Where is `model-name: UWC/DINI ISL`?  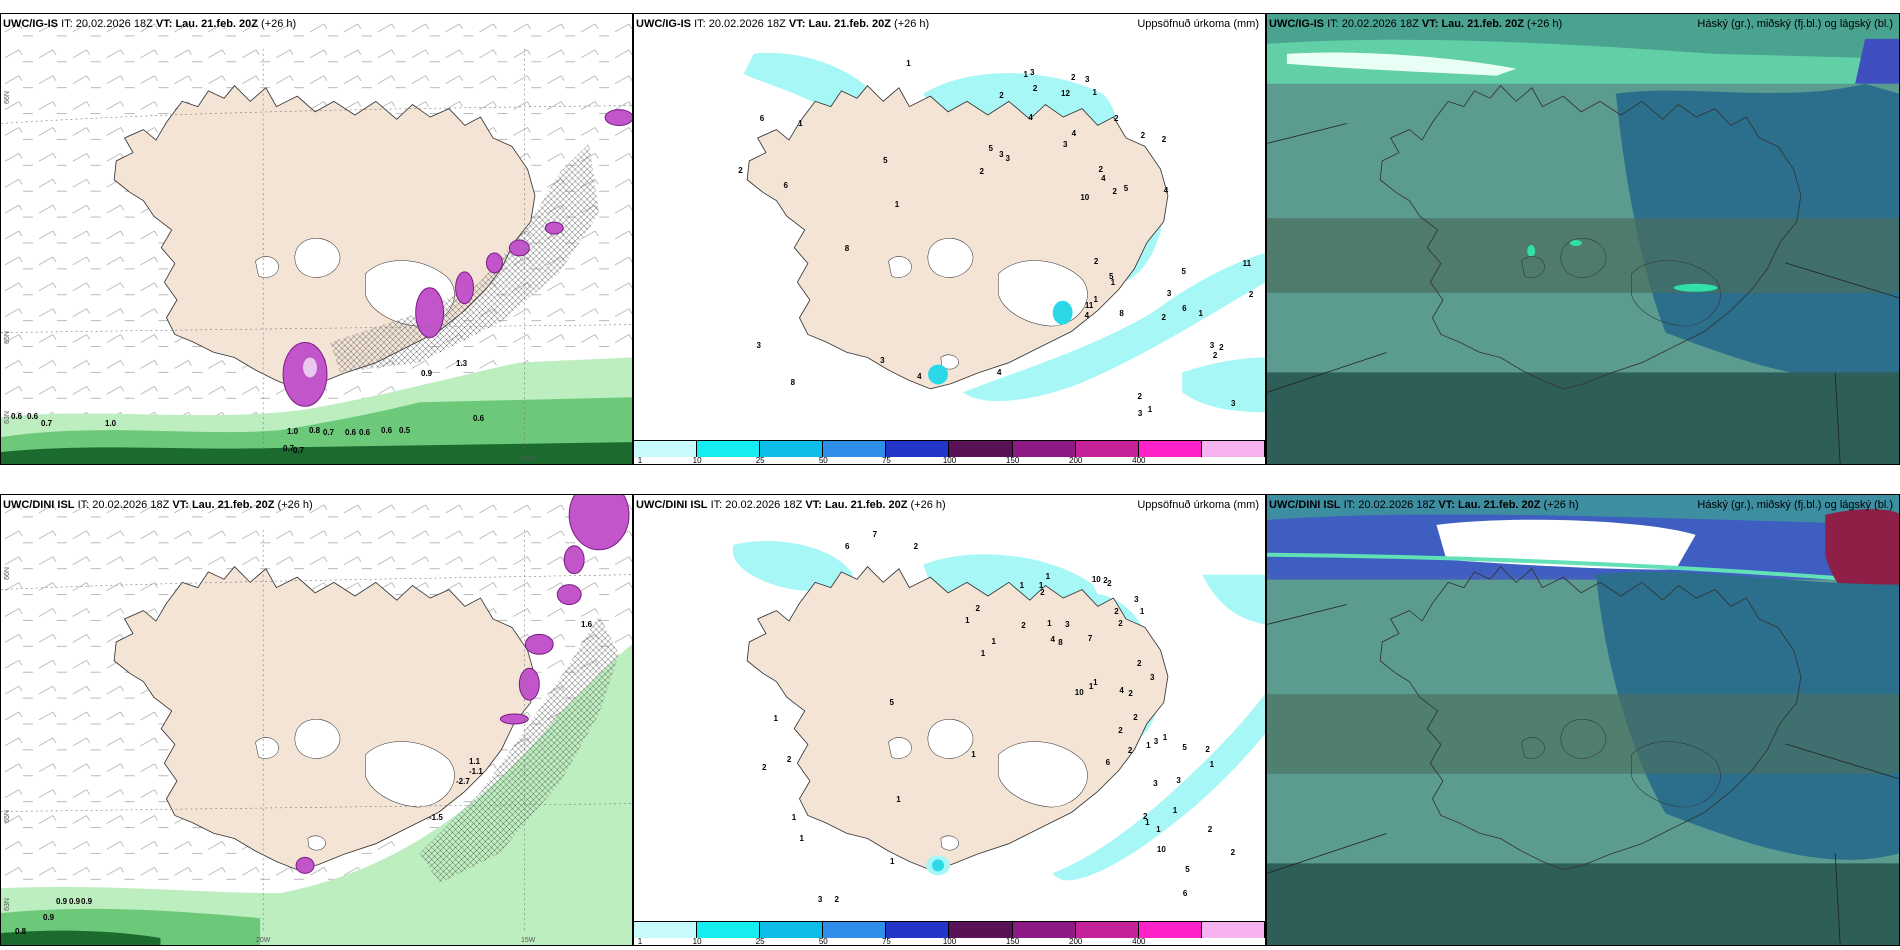
model-name: UWC/DINI ISL is located at coordinates (672, 505).